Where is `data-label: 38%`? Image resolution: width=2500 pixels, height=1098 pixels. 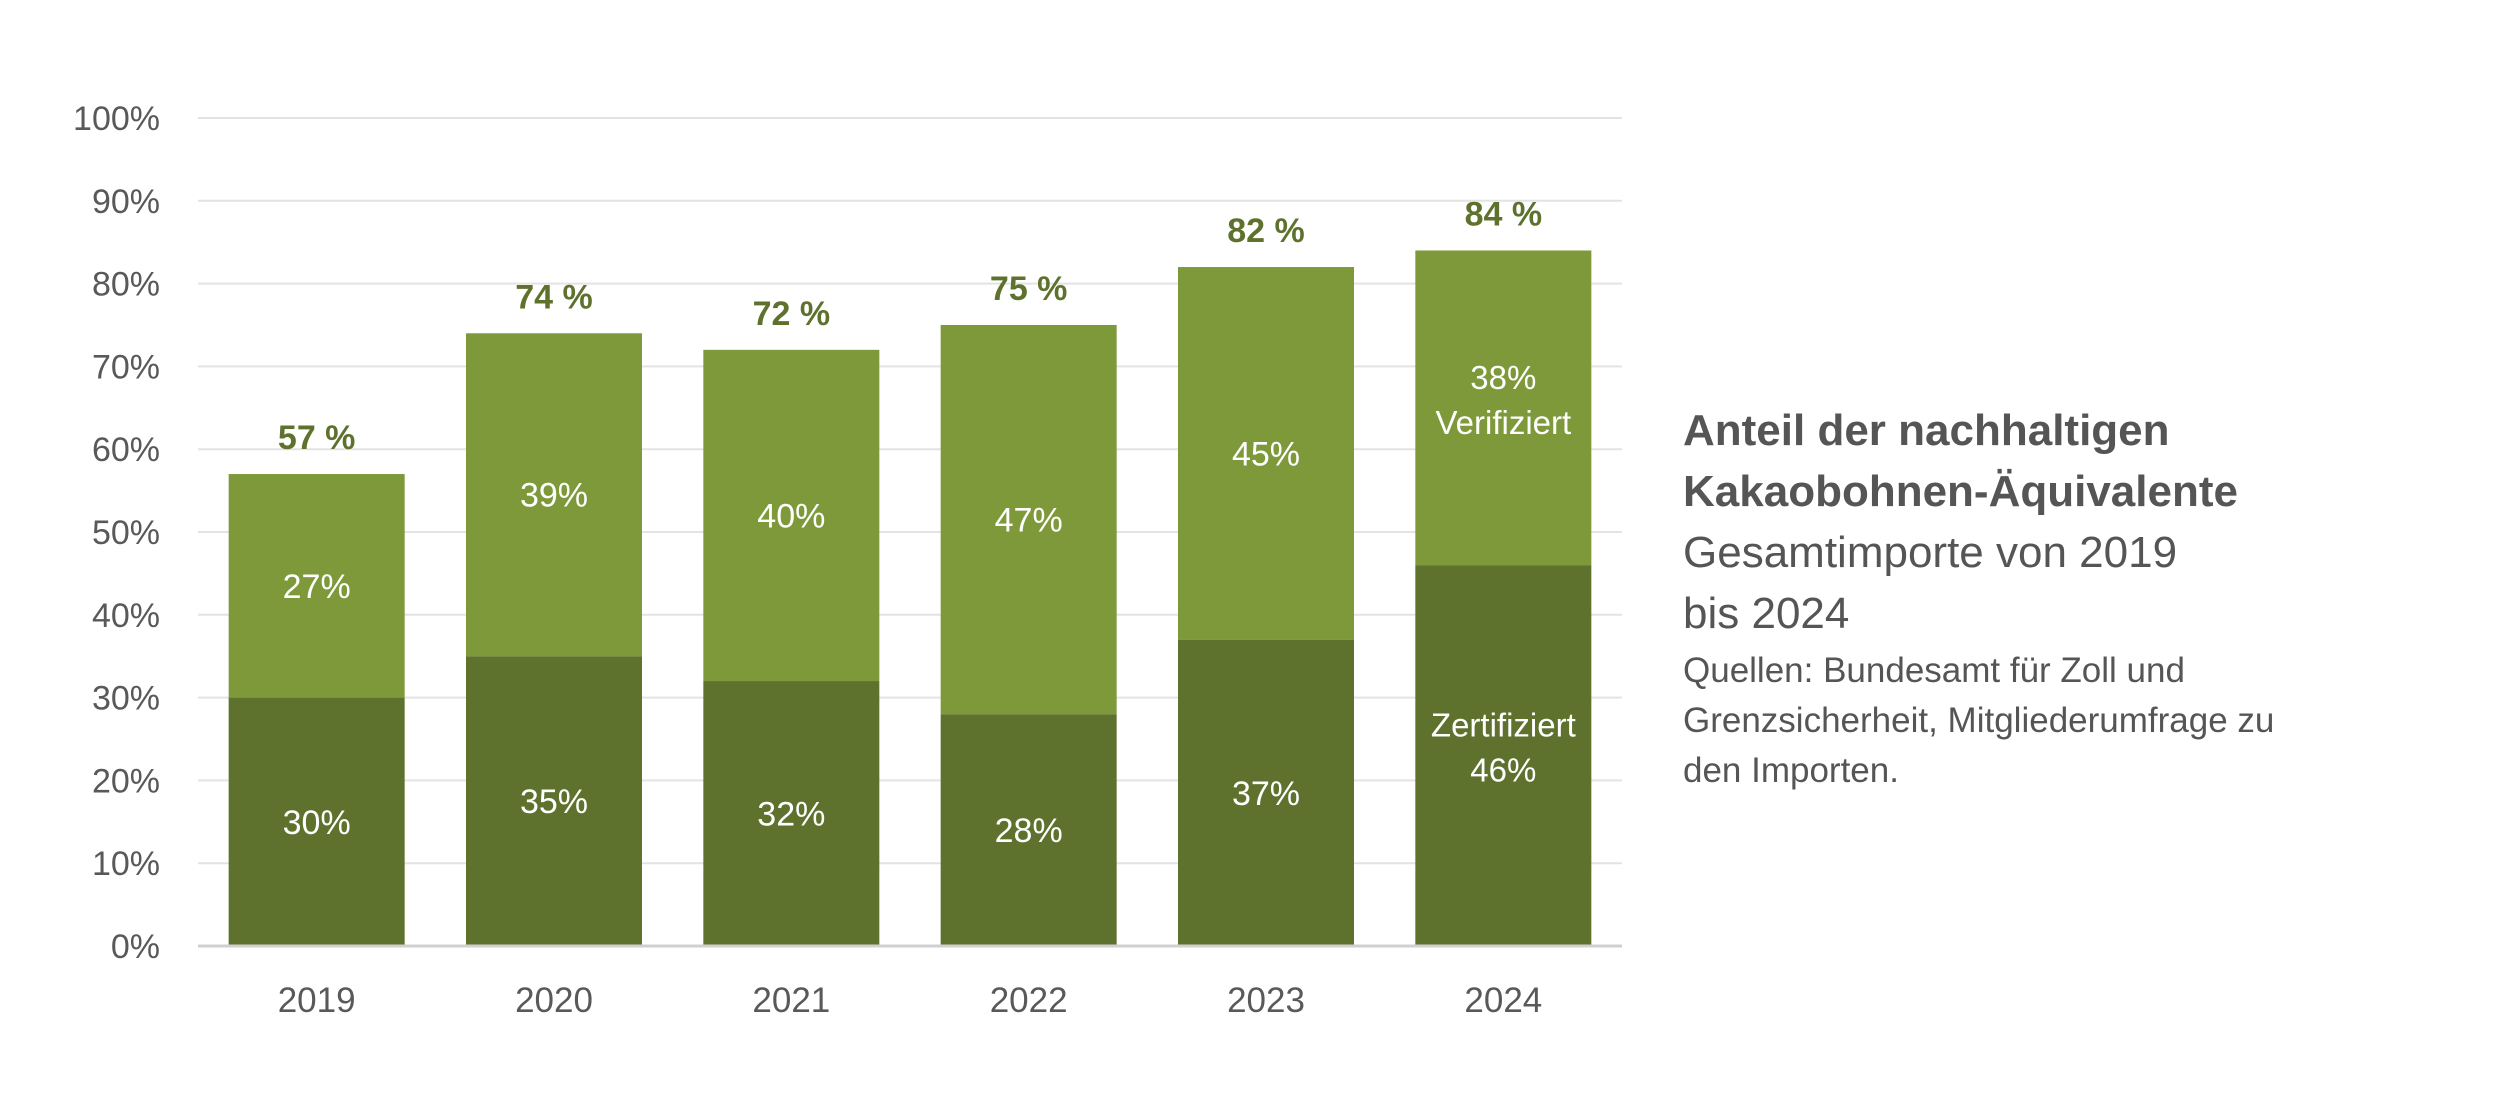 data-label: 38% is located at coordinates (1503, 377).